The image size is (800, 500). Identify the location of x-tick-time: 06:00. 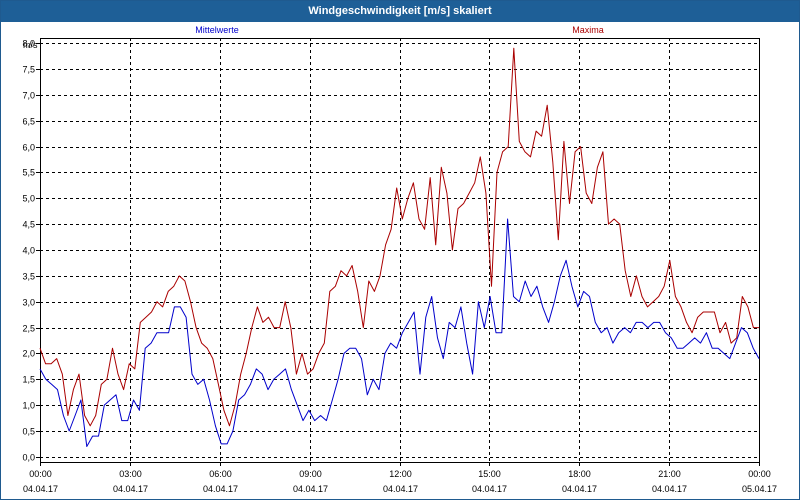
(220, 474).